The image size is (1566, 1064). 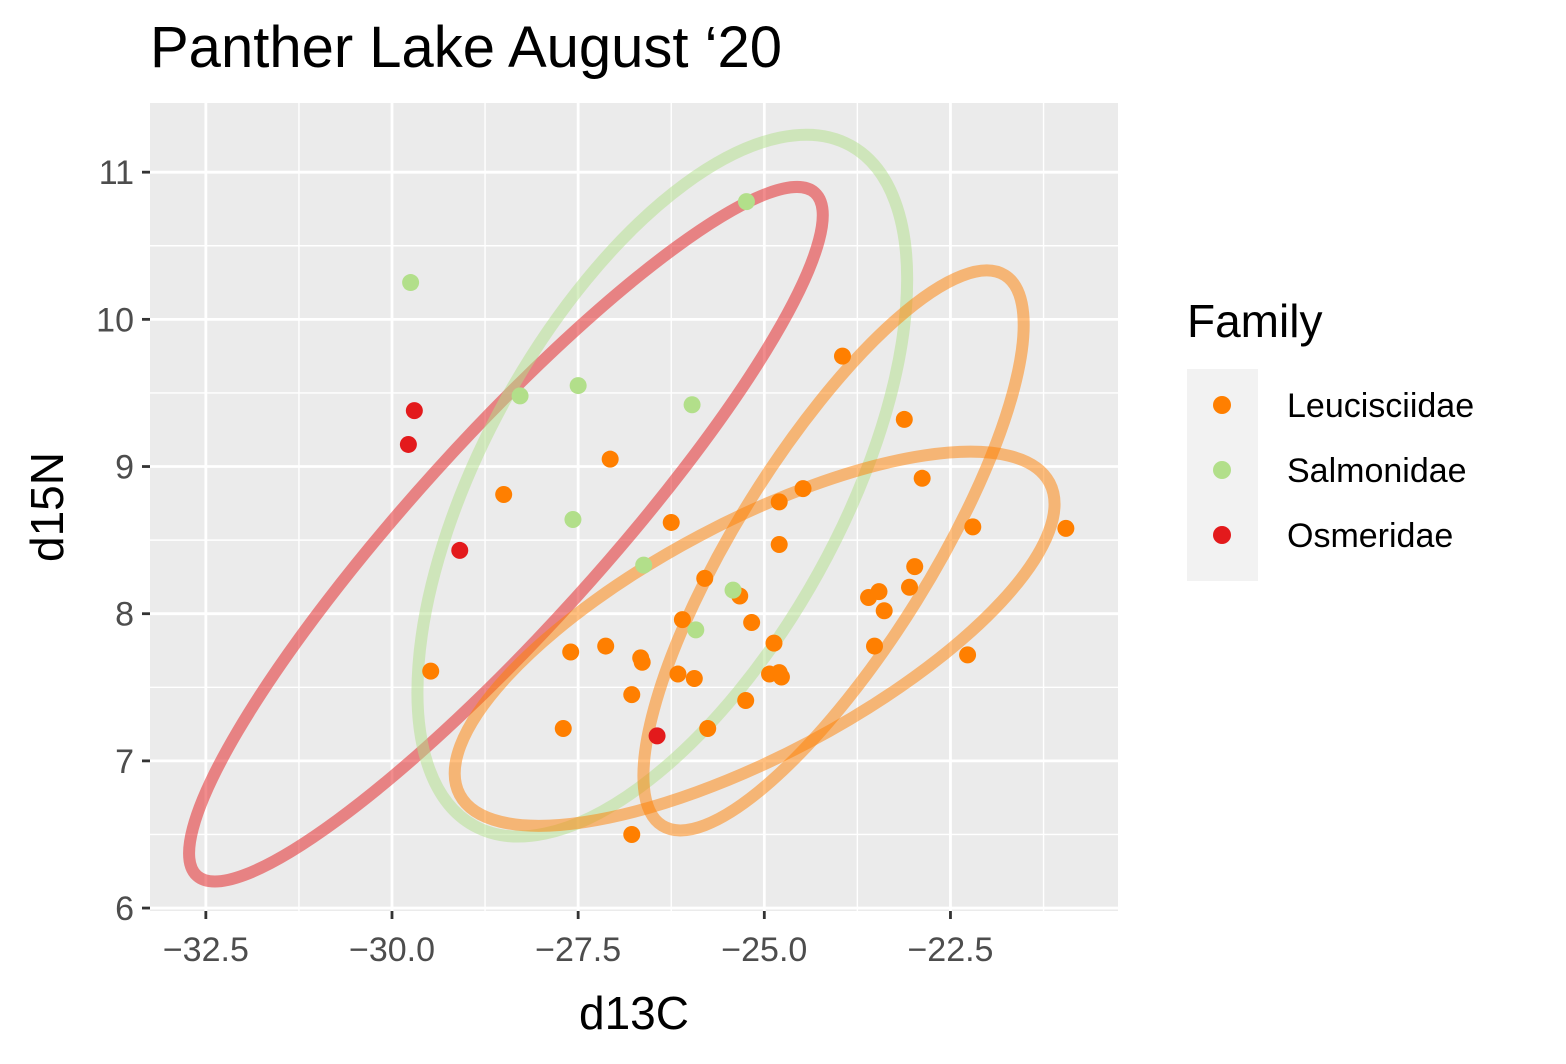 I want to click on y-tick-label: 10, so click(x=115, y=320).